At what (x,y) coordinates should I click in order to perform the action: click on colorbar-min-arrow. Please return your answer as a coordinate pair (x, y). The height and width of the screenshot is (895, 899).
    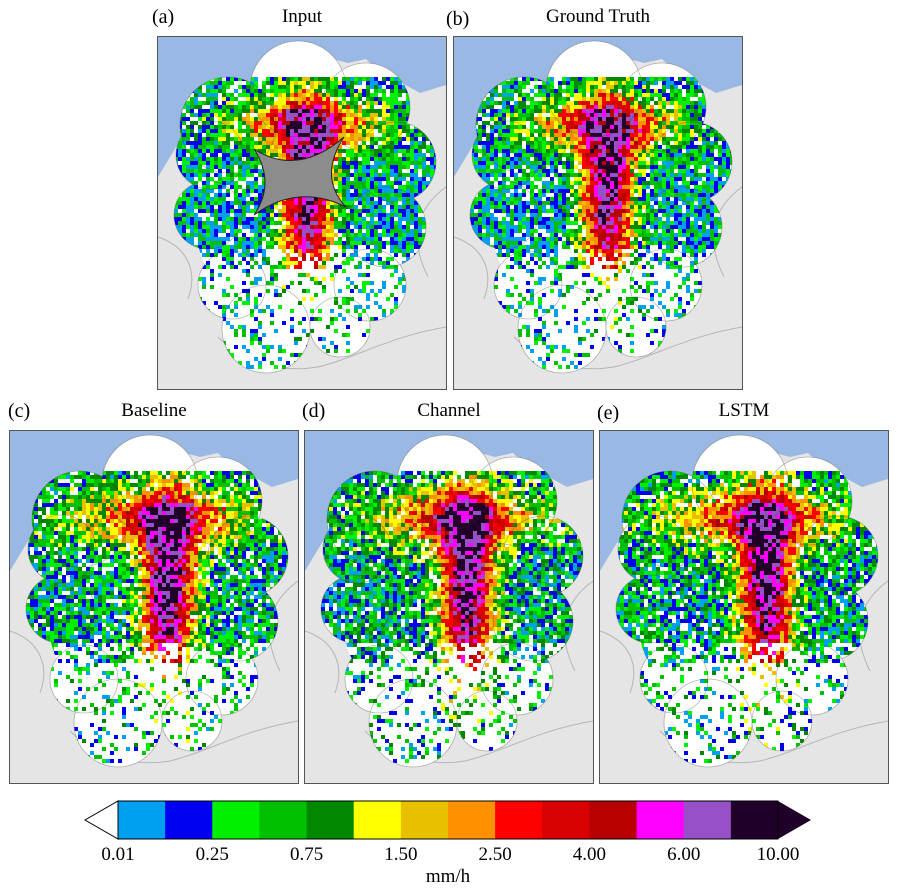
    Looking at the image, I should click on (101, 820).